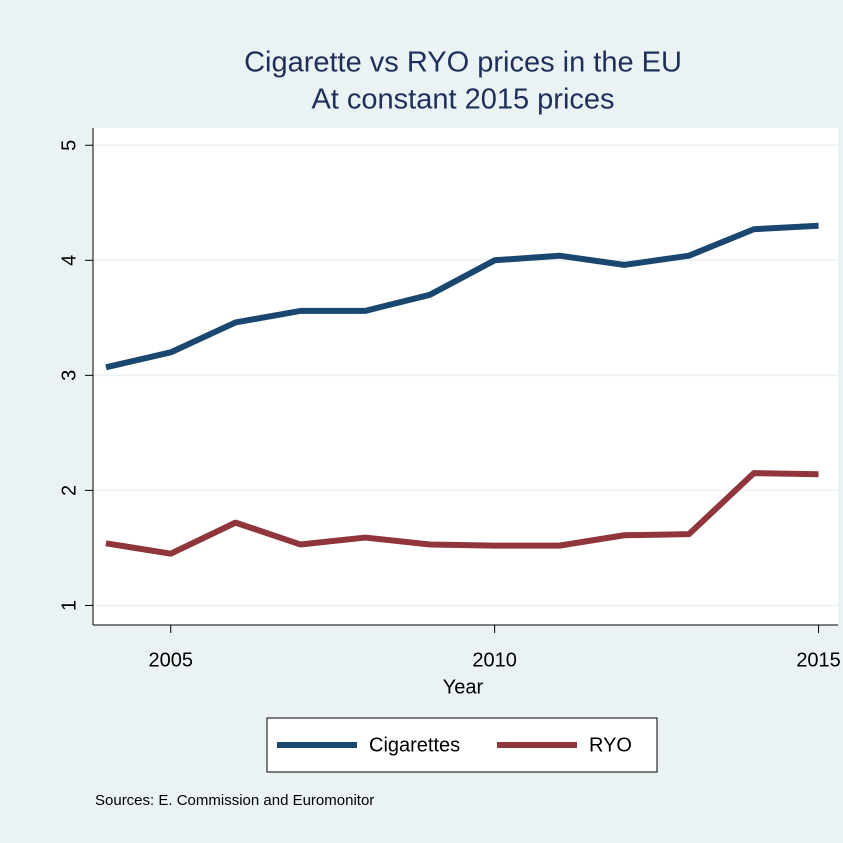 The width and height of the screenshot is (843, 843). What do you see at coordinates (69, 605) in the screenshot?
I see `y-tick-label: 1` at bounding box center [69, 605].